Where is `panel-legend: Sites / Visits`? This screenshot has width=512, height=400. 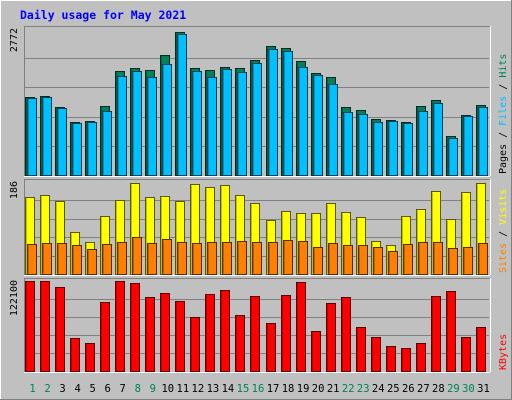
panel-legend: Sites / Visits is located at coordinates (503, 231).